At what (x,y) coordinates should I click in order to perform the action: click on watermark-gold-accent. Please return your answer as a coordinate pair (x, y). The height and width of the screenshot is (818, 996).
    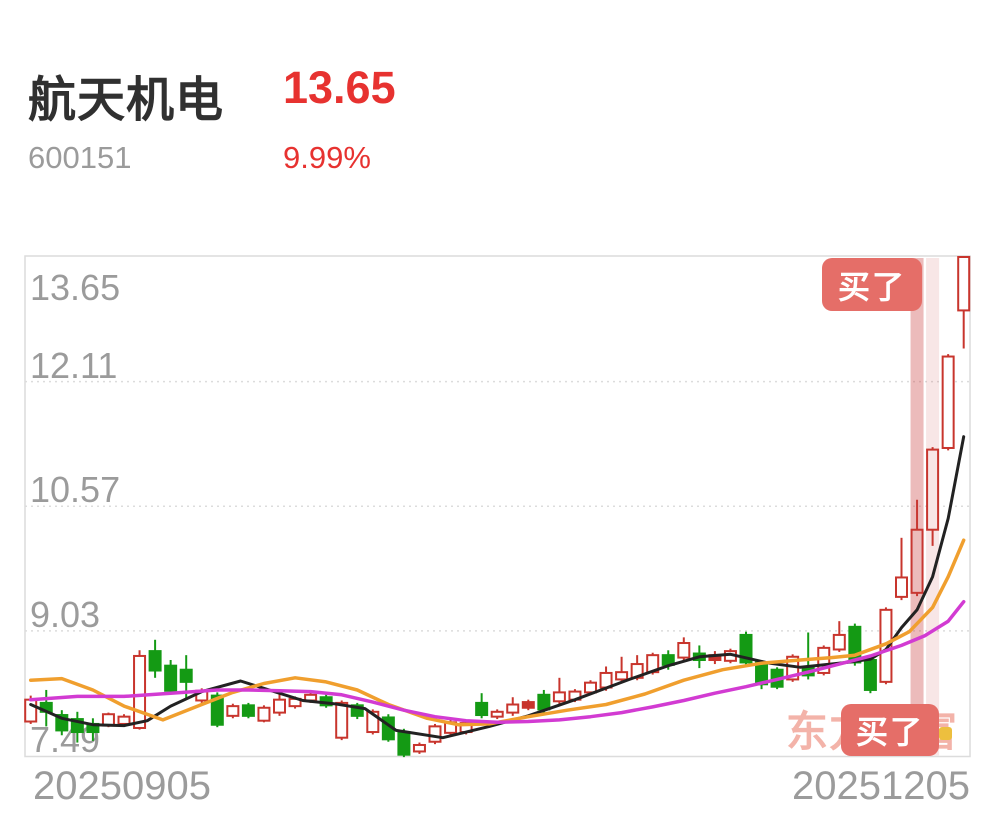
    Looking at the image, I should click on (945, 733).